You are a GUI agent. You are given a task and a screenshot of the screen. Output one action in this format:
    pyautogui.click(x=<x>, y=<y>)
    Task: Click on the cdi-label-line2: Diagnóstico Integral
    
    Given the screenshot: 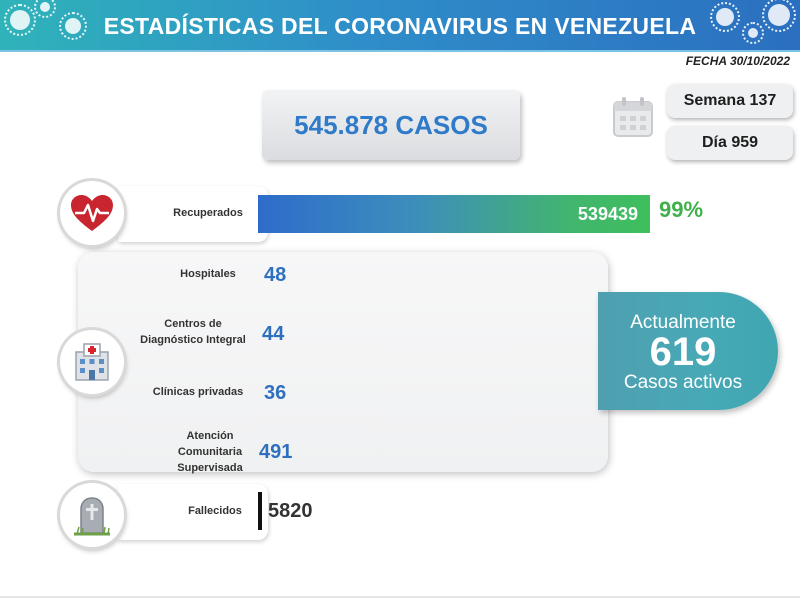 What is the action you would take?
    pyautogui.click(x=193, y=340)
    